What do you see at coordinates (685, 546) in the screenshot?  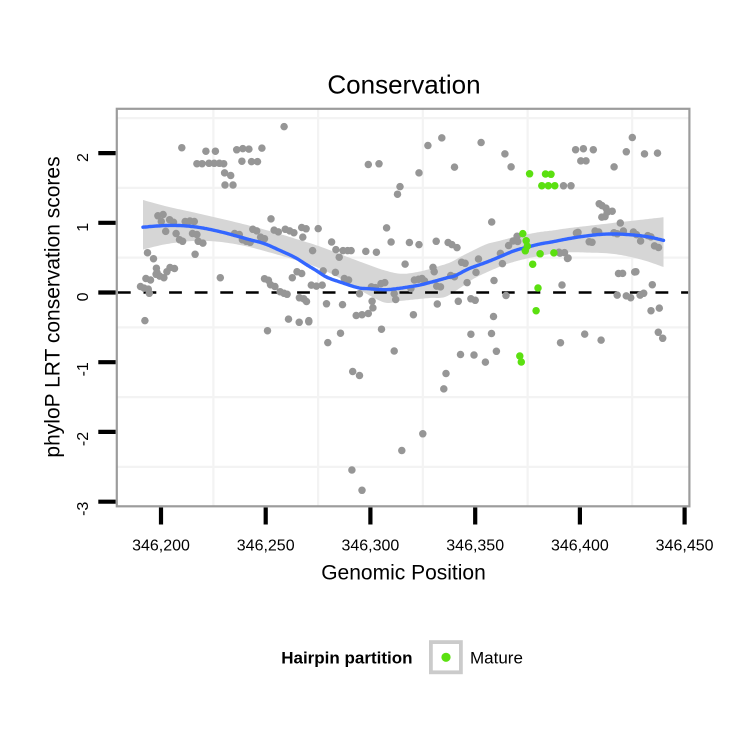 I see `svg-text: 346,450` at bounding box center [685, 546].